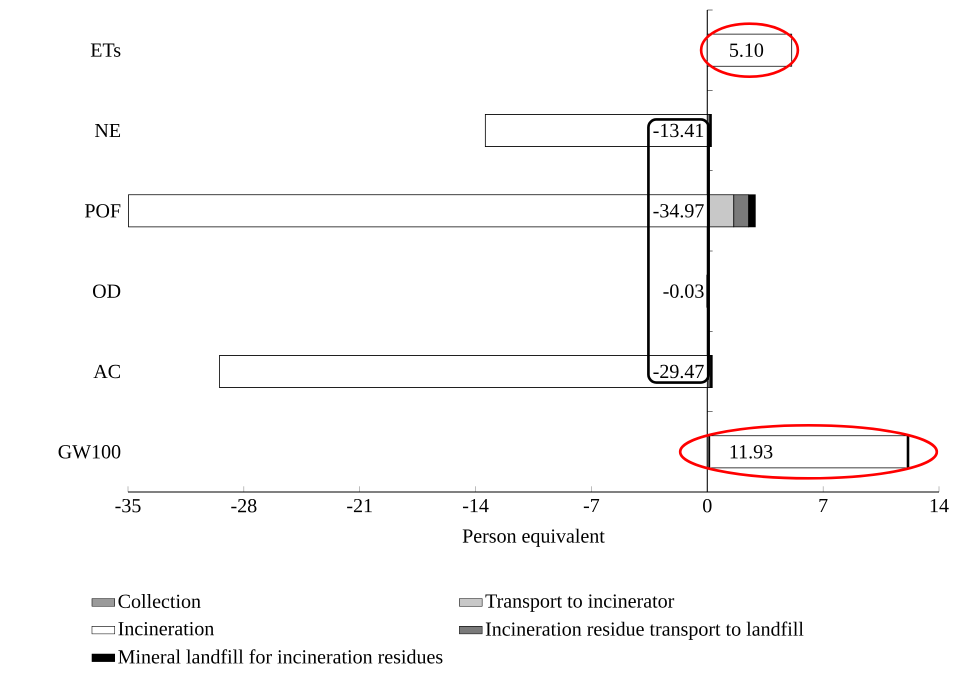 Image resolution: width=972 pixels, height=687 pixels. I want to click on legend-label: Transport to incinerator, so click(579, 603).